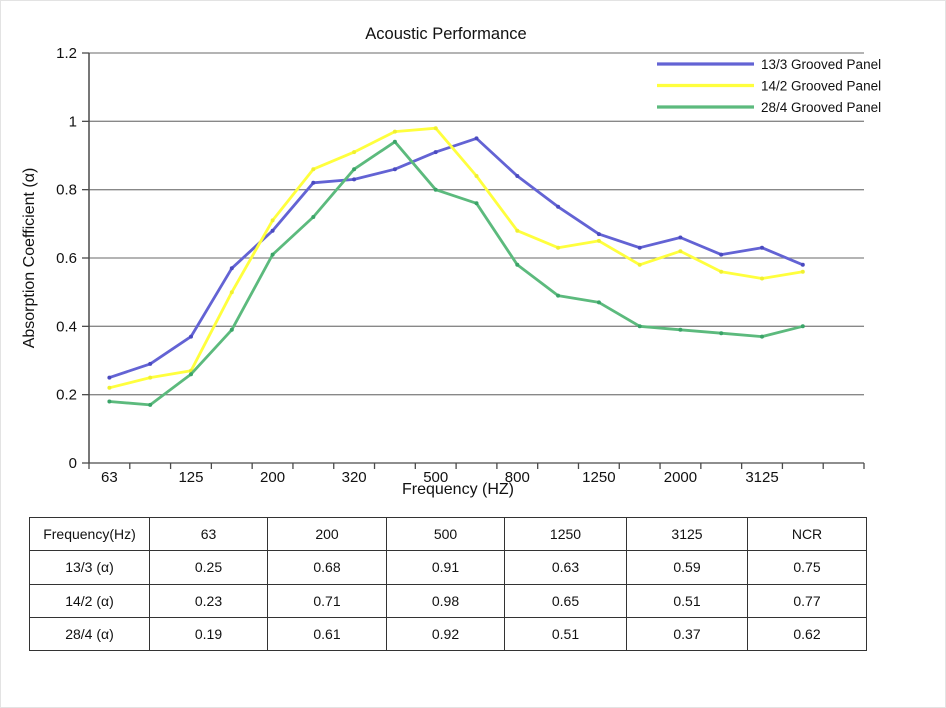 The height and width of the screenshot is (708, 946). Describe the element at coordinates (458, 489) in the screenshot. I see `x-axis-title: Frequency (HZ)` at that location.